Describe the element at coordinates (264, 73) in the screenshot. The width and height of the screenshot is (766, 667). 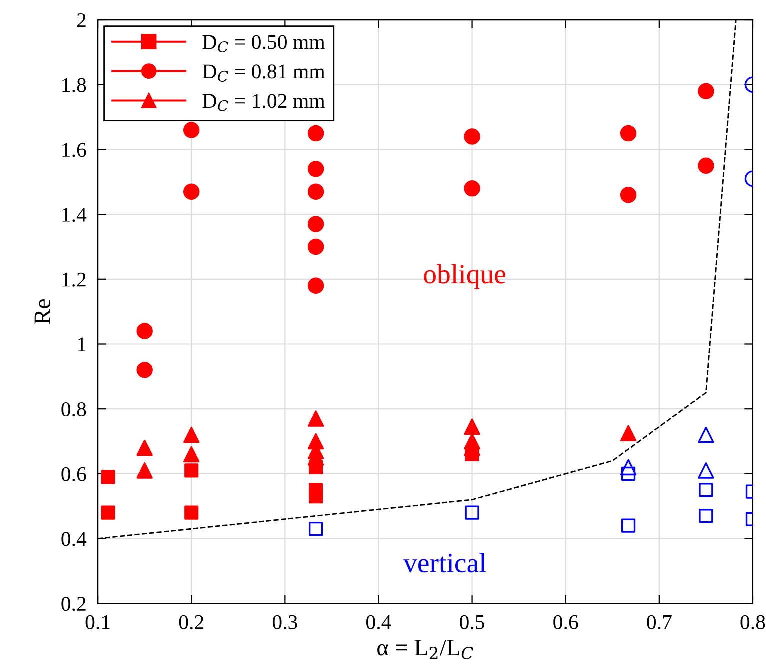
I see `legend-label: D$_{C}$ = 0.81 mm` at that location.